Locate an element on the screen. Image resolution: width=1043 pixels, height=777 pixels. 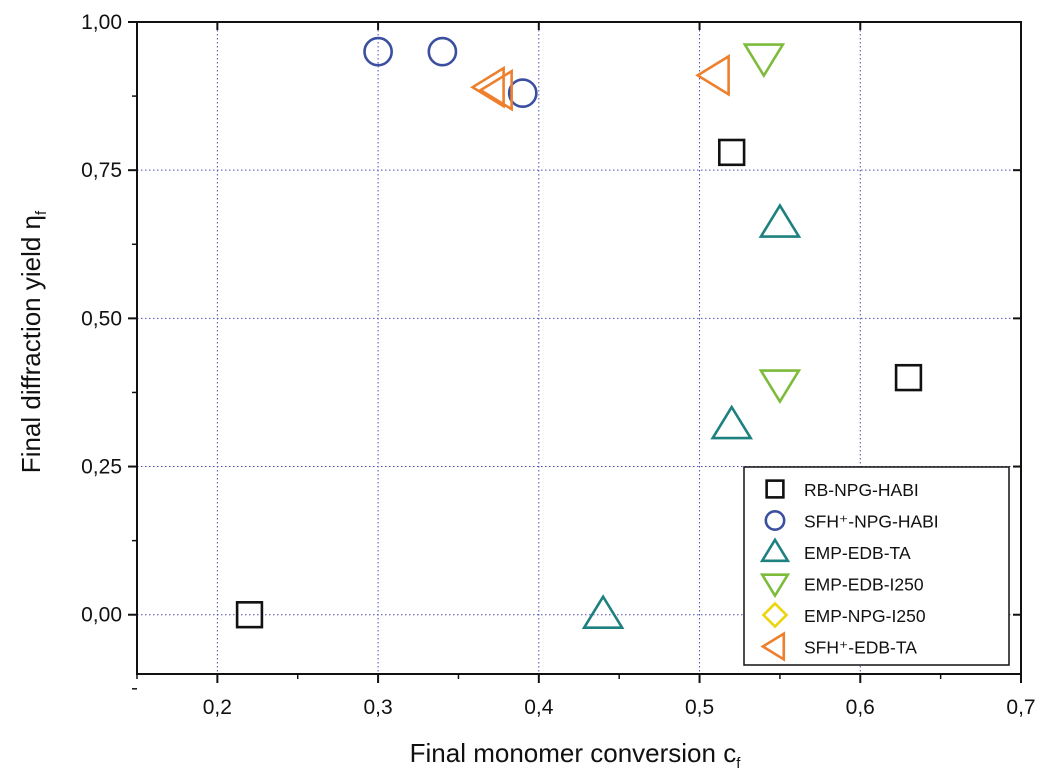
legend-marker-triangle-down is located at coordinates (775, 586).